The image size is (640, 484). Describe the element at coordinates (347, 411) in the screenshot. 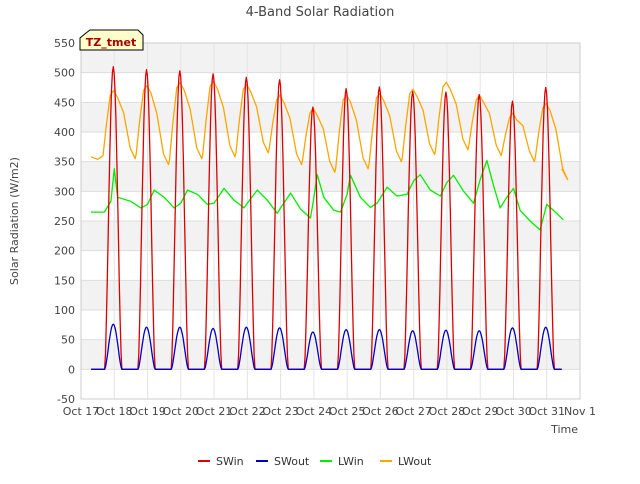

I see `x-tick-label: Oct 25` at that location.